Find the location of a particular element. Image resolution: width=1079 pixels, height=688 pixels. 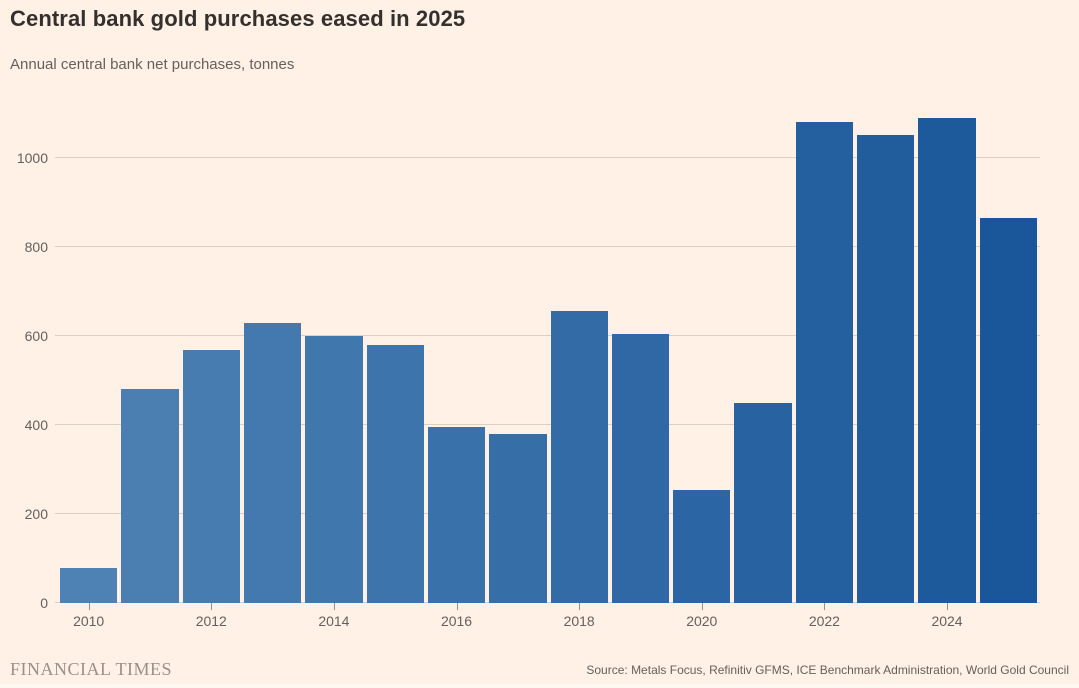

x-tick-2014 is located at coordinates (334, 606).